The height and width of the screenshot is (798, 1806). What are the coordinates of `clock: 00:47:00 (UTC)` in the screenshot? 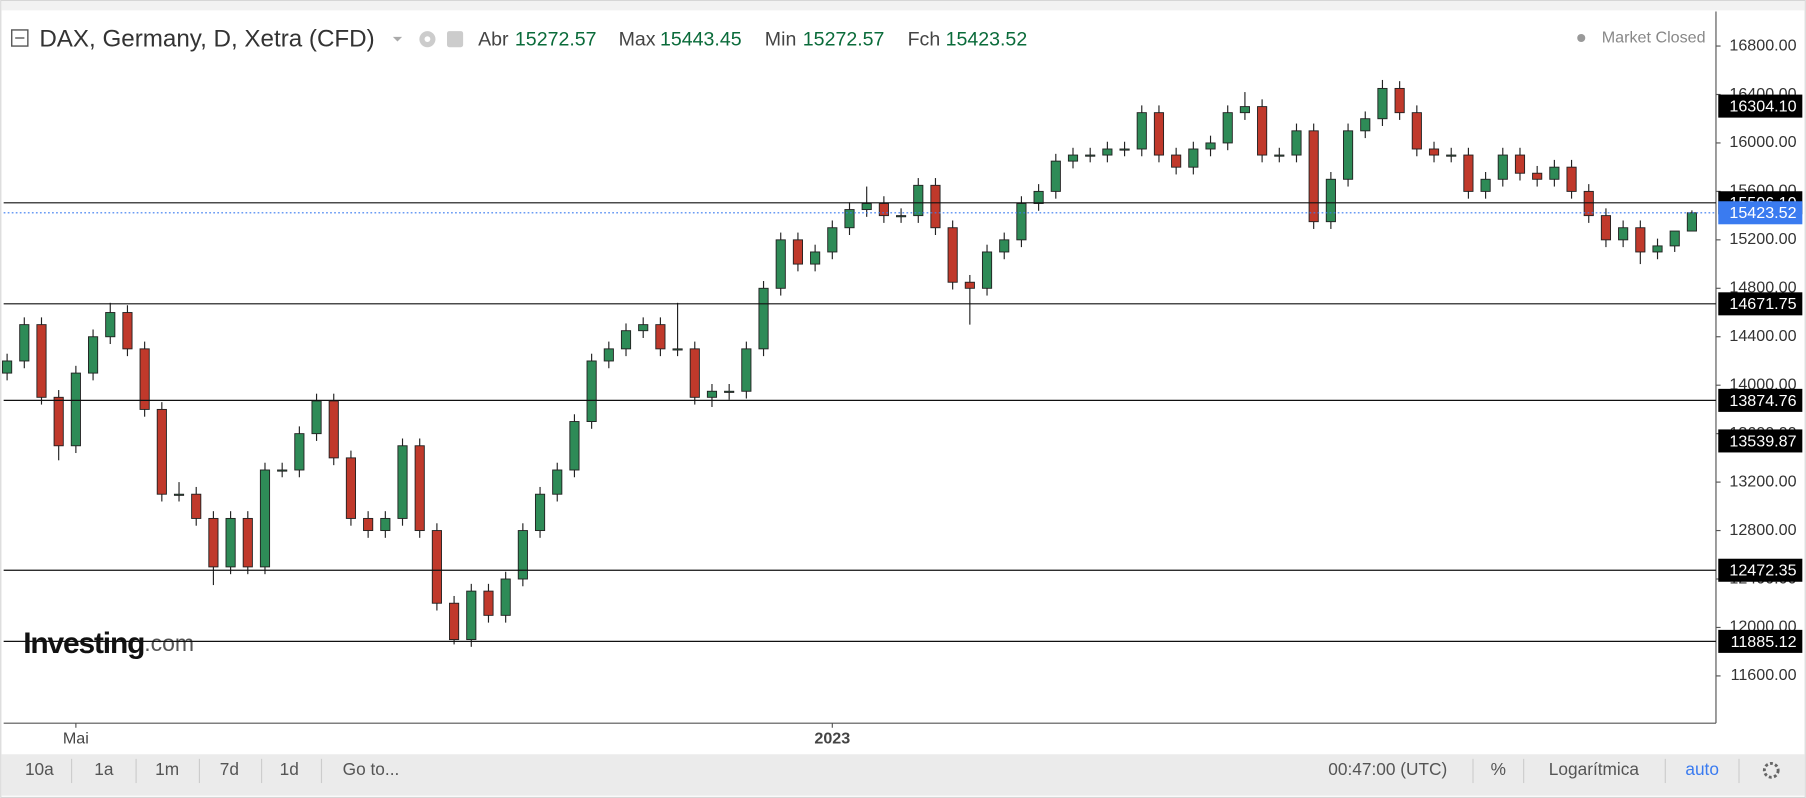 It's located at (1387, 769).